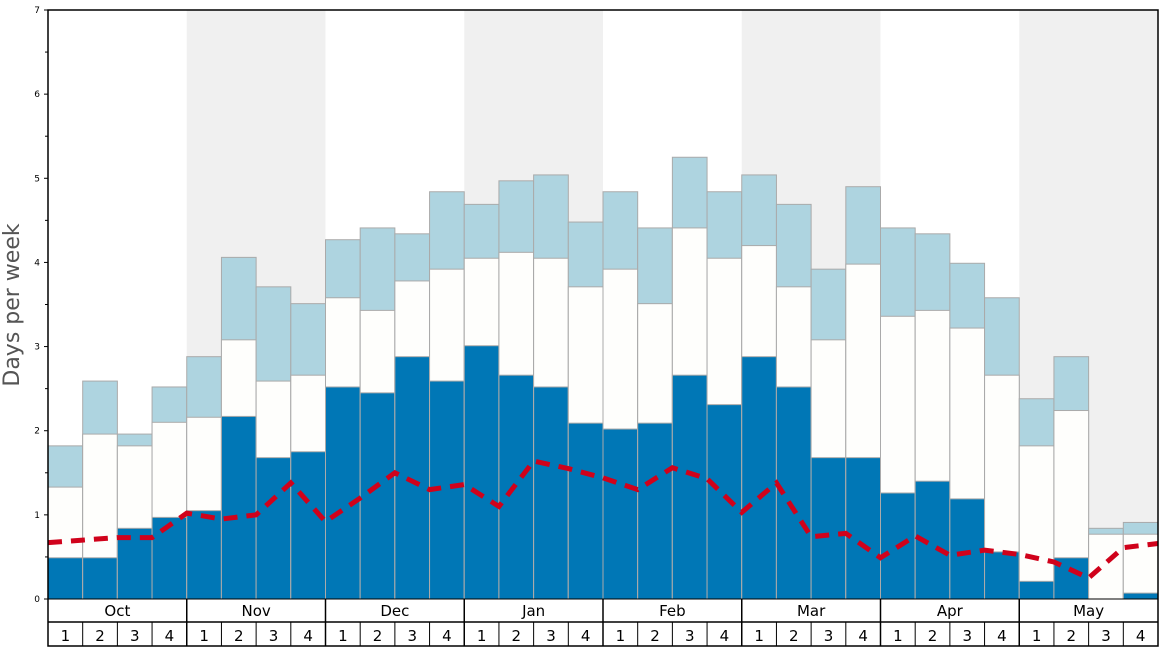 The width and height of the screenshot is (1168, 648). Describe the element at coordinates (37, 600) in the screenshot. I see `y-tick-label: 0` at that location.